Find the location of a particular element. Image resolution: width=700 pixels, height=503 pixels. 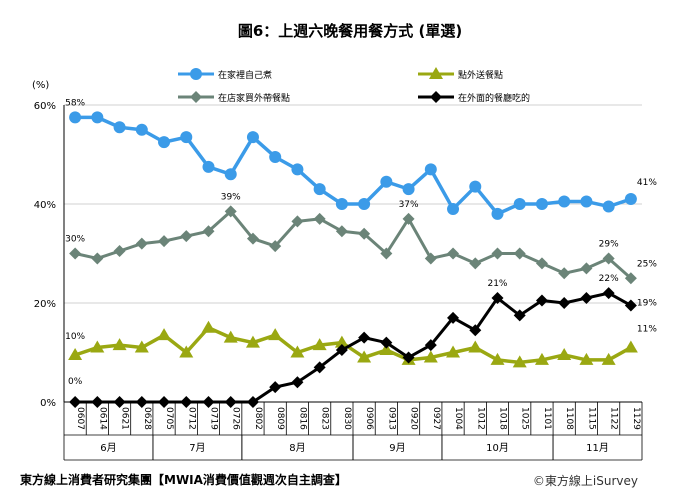

data-label: 25% is located at coordinates (647, 264).